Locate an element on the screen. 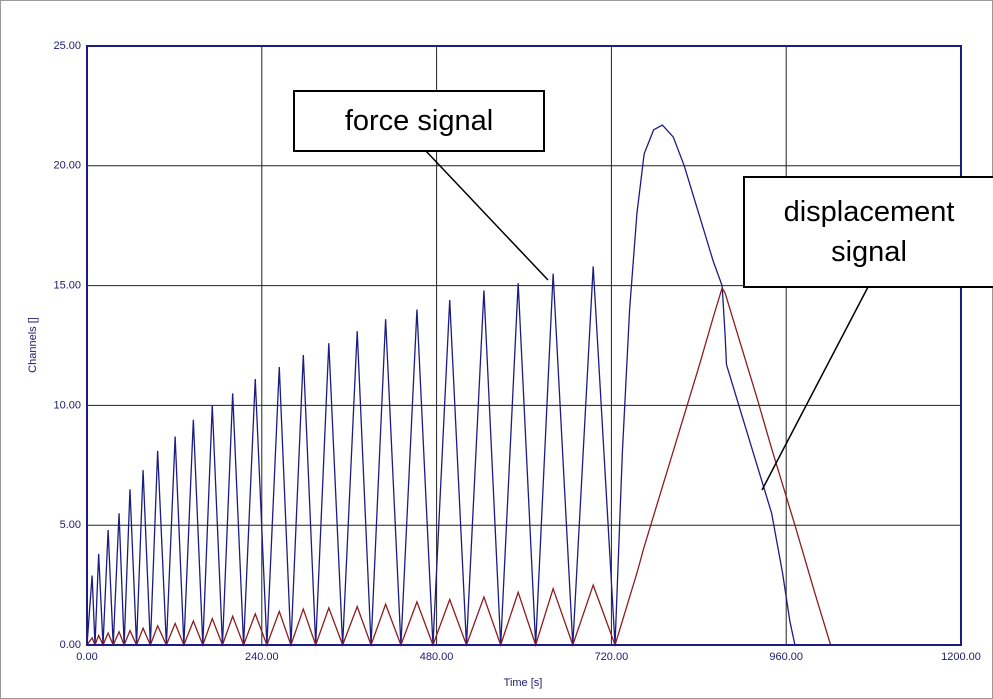  y-axis-label: Channels [] is located at coordinates (33, 345).